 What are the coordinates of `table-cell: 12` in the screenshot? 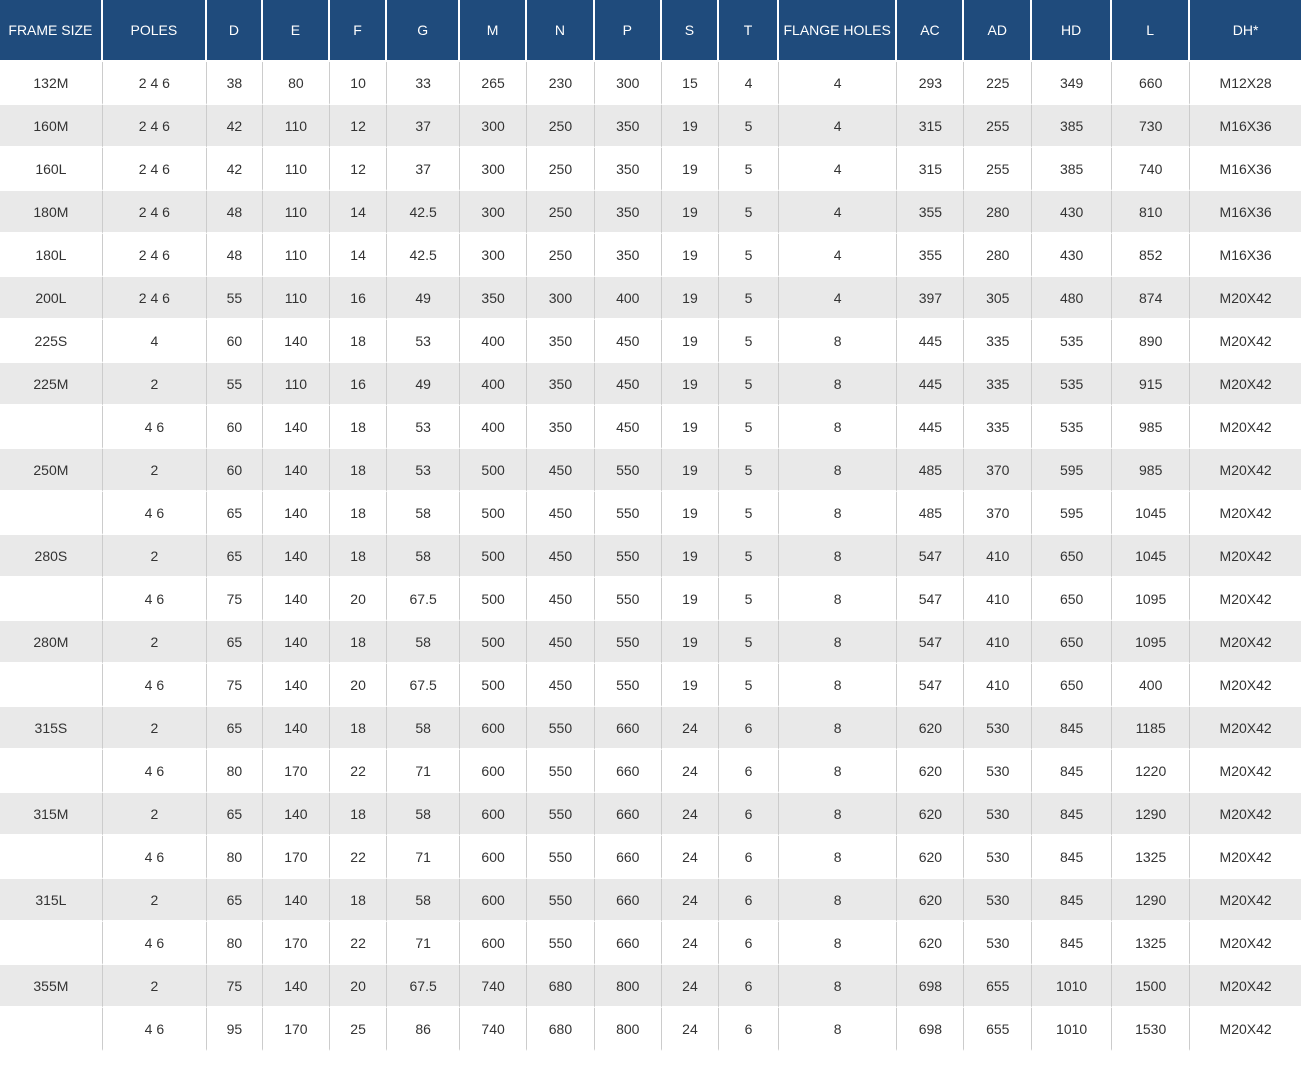 It's located at (358, 169).